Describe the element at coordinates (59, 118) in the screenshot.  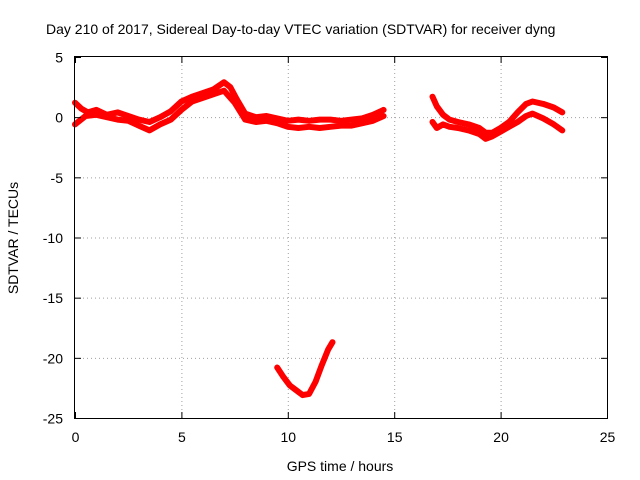
I see `y-tick-label: 0` at that location.